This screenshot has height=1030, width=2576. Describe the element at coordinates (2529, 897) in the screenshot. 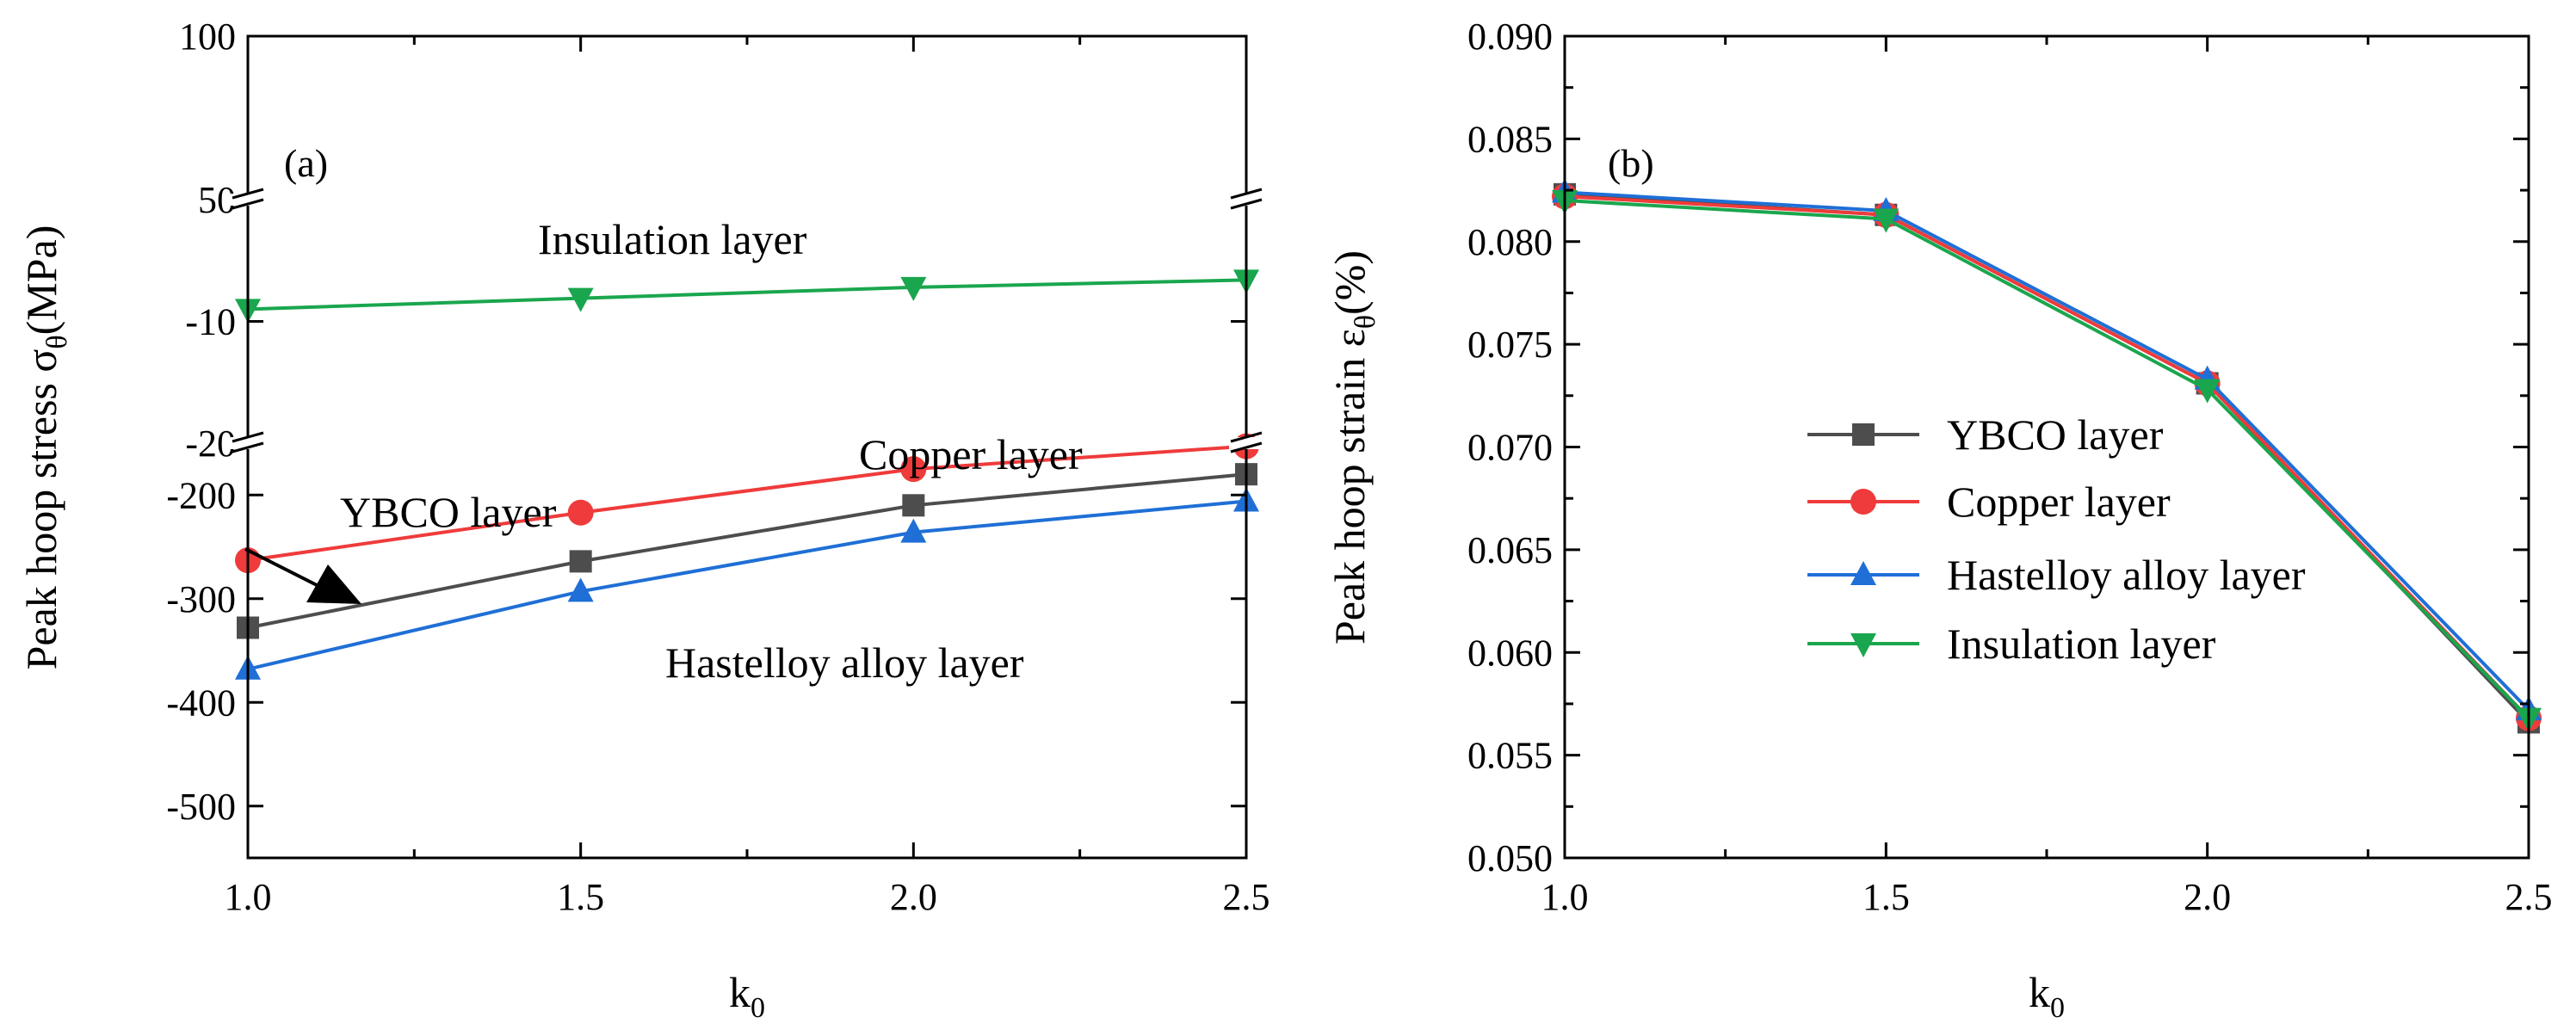

I see `panel-b-x-tick-label: 2.5` at that location.